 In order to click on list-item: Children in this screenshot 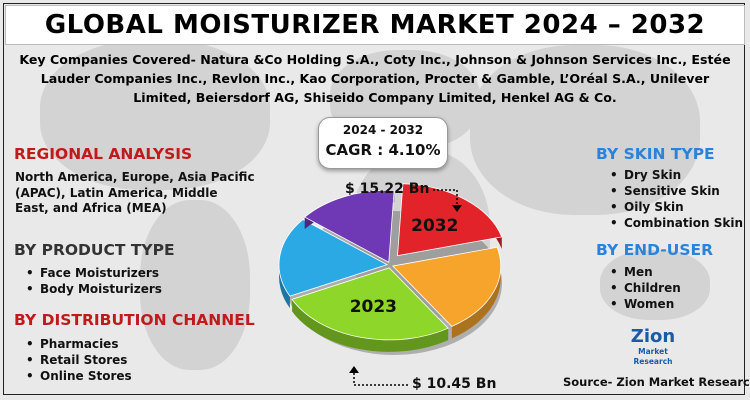, I will do `click(645, 288)`.